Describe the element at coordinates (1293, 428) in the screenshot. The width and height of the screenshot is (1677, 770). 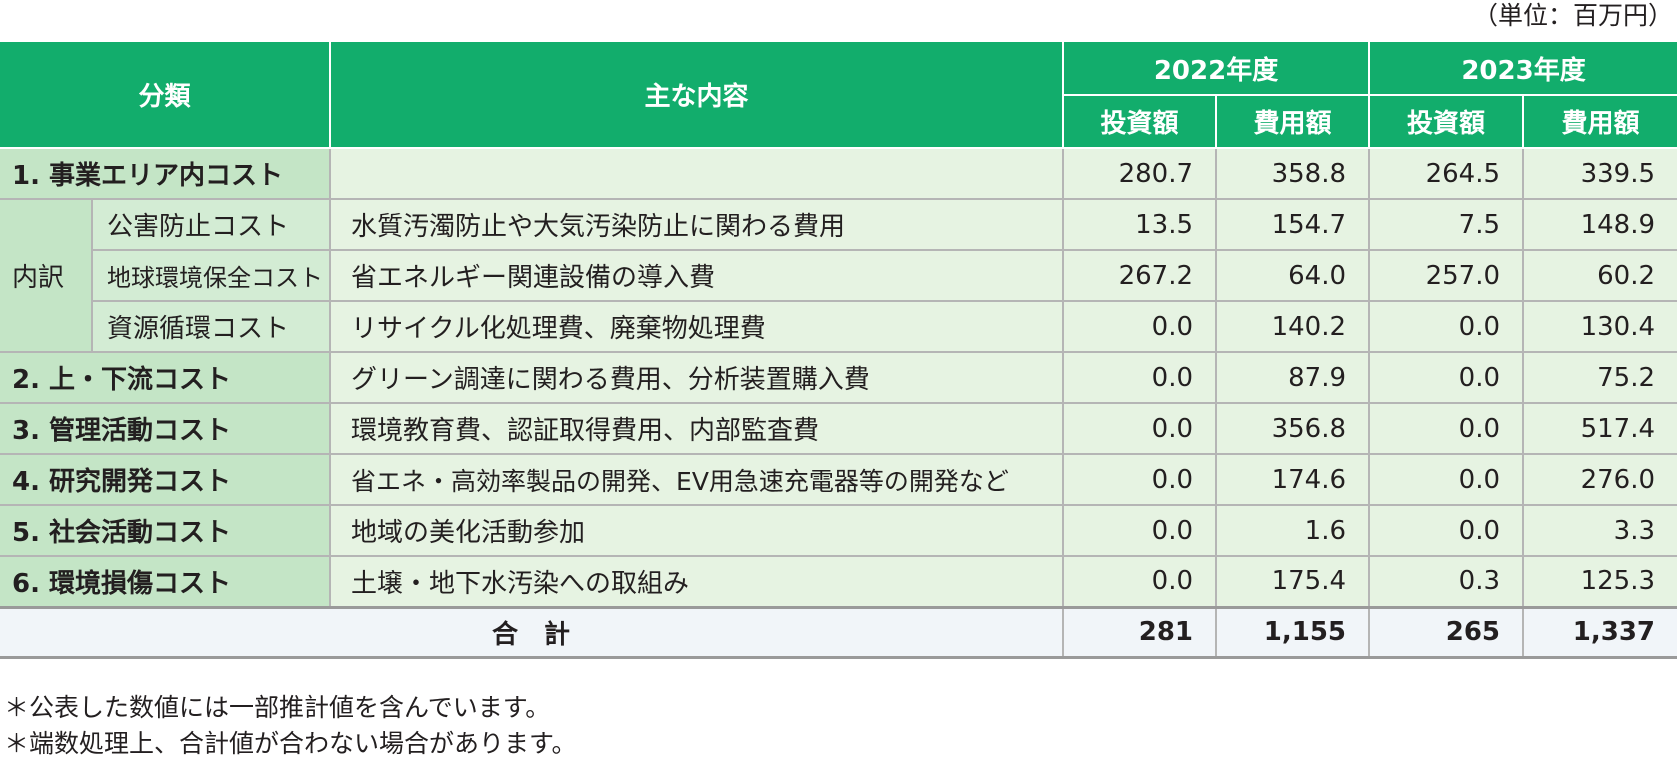
I see `cell-expense-2022: 356.8` at that location.